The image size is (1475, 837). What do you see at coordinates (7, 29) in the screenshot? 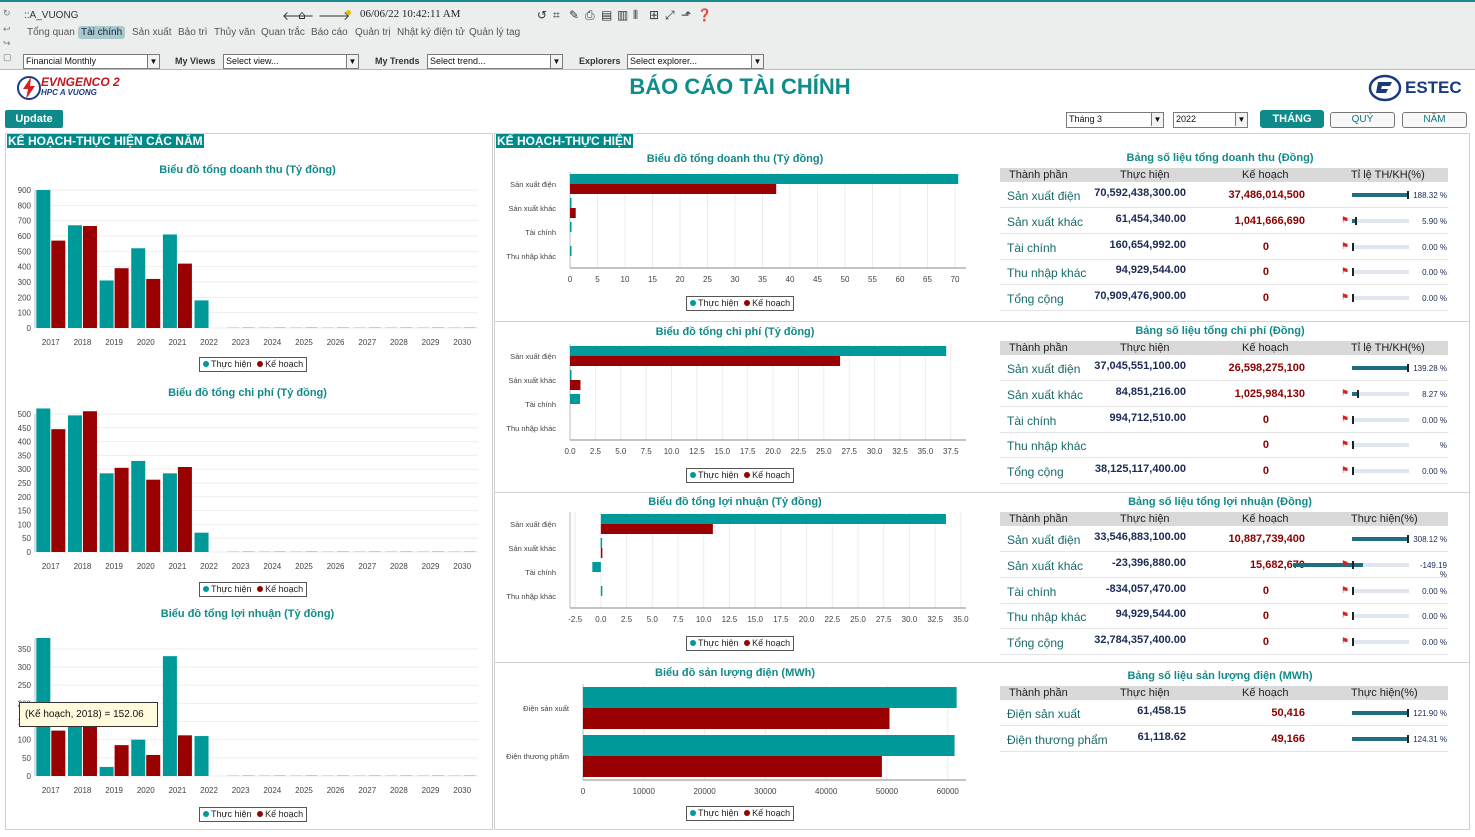
I see `back-icon: ↩` at bounding box center [7, 29].